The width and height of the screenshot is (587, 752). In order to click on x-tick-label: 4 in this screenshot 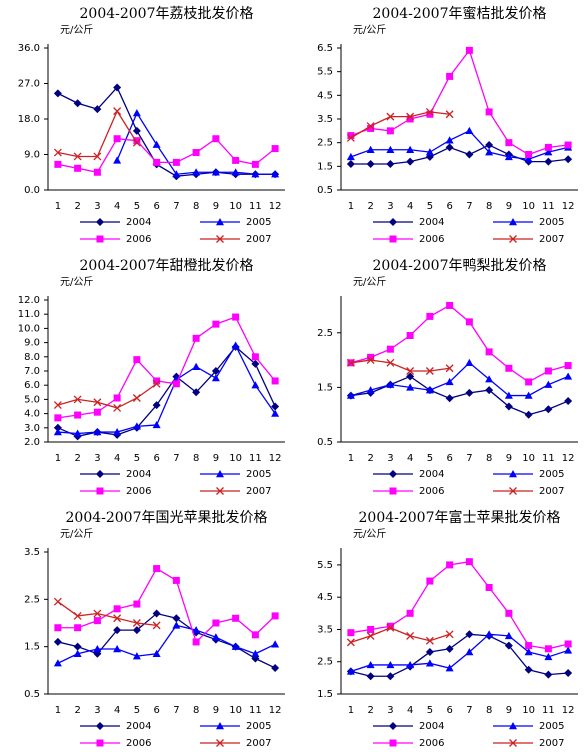, I will do `click(117, 458)`.